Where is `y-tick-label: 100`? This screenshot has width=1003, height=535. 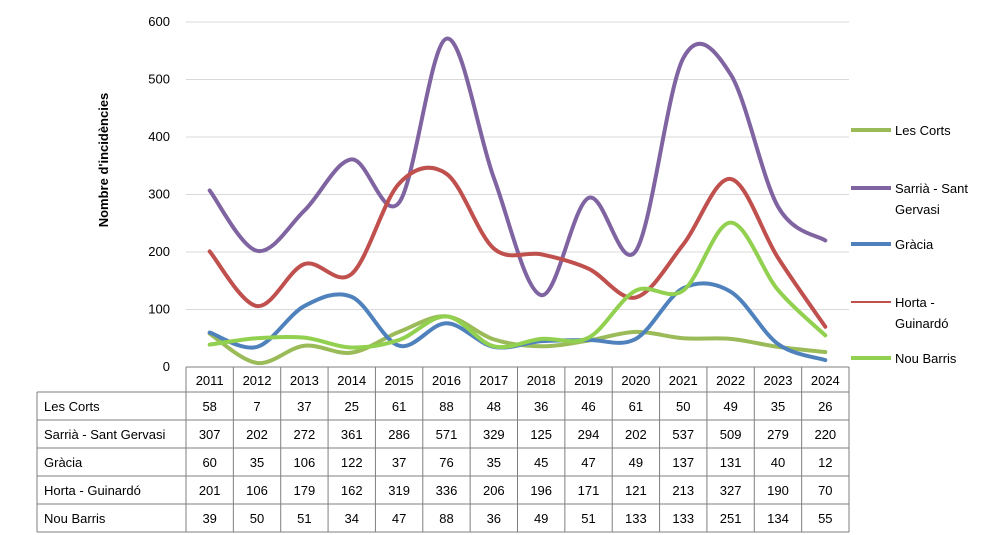
y-tick-label: 100 is located at coordinates (159, 309).